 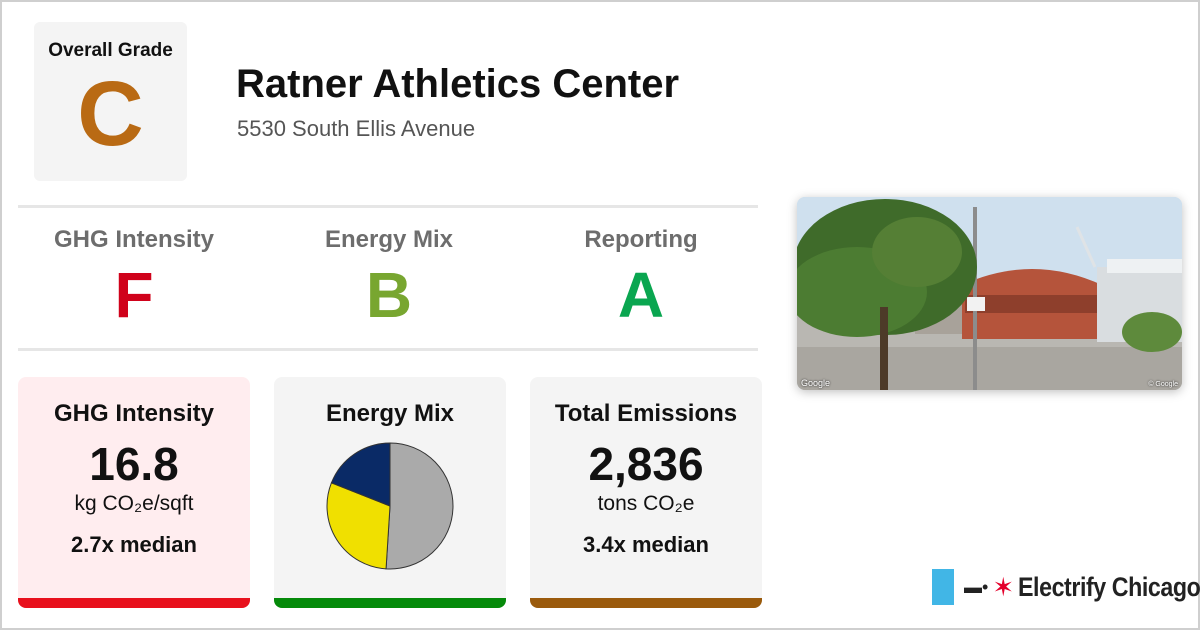 I want to click on total-emissions-value: 2,836, so click(x=646, y=464).